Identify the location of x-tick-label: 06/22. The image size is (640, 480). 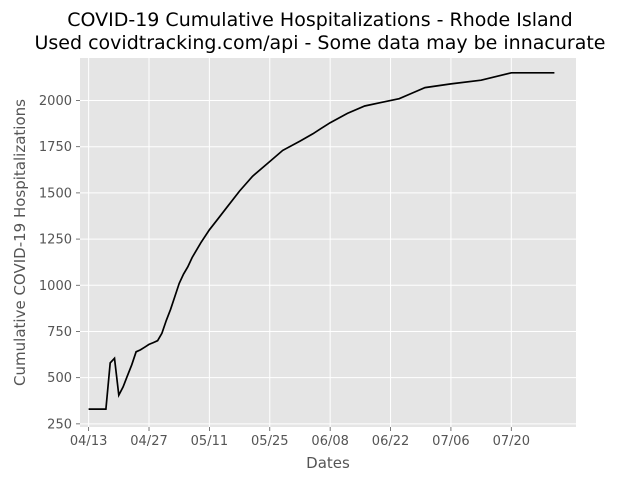
(390, 441).